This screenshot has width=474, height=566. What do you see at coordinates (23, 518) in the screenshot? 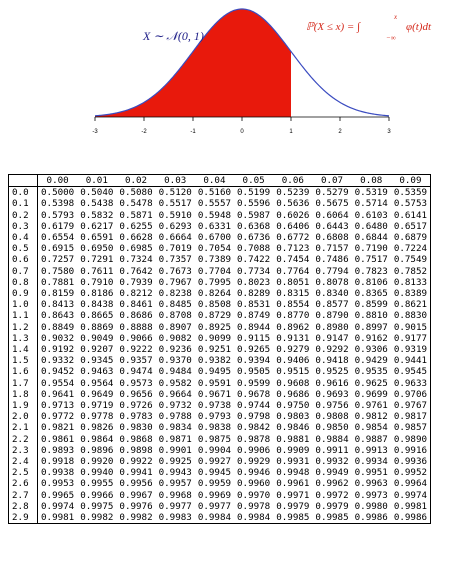
I see `row-header: 2.9` at bounding box center [23, 518].